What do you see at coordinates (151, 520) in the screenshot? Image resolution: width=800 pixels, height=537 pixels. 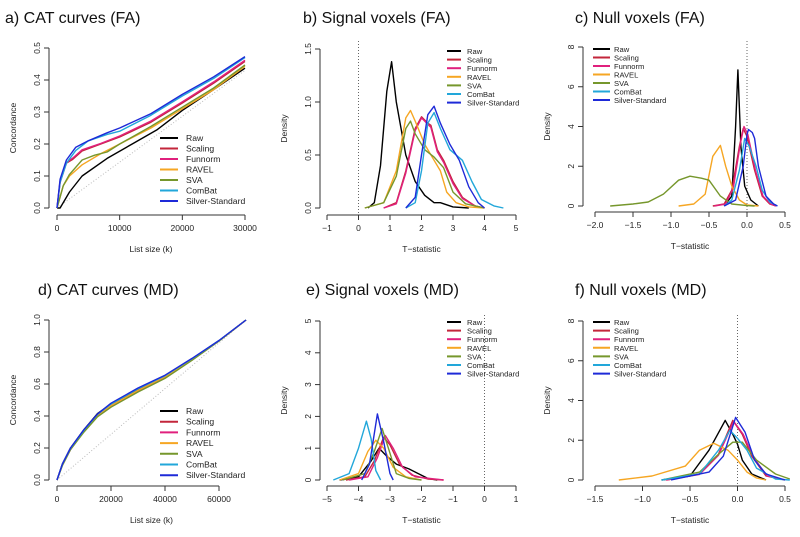 I see `x-axis-label: List size (k)` at bounding box center [151, 520].